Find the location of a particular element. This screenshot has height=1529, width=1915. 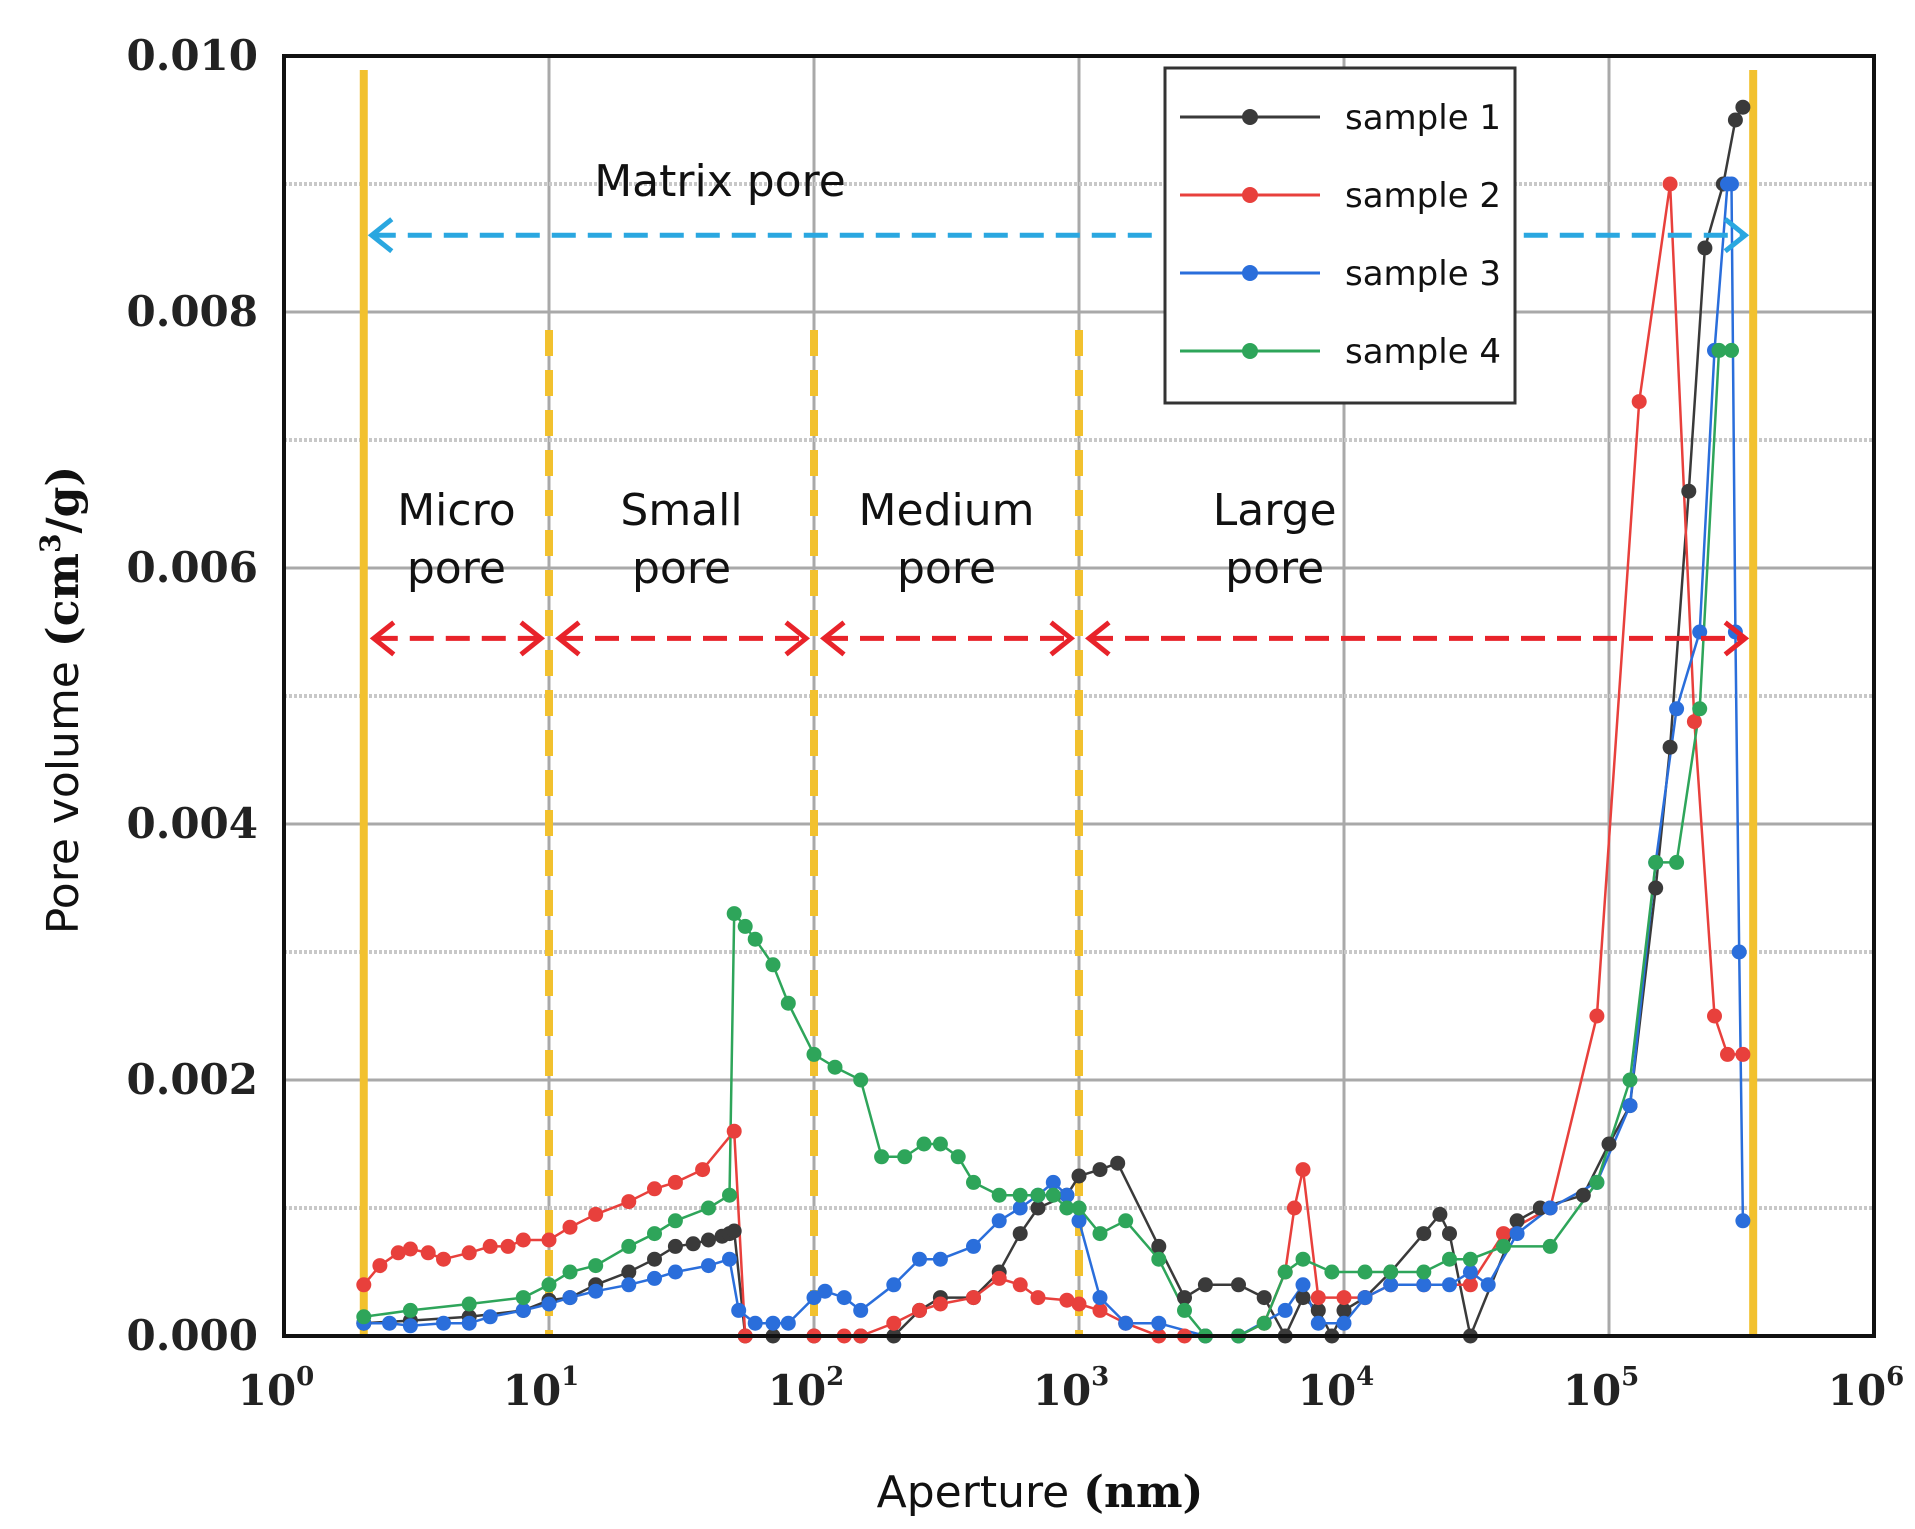

region-label-2-line-2: pore is located at coordinates (681, 568).